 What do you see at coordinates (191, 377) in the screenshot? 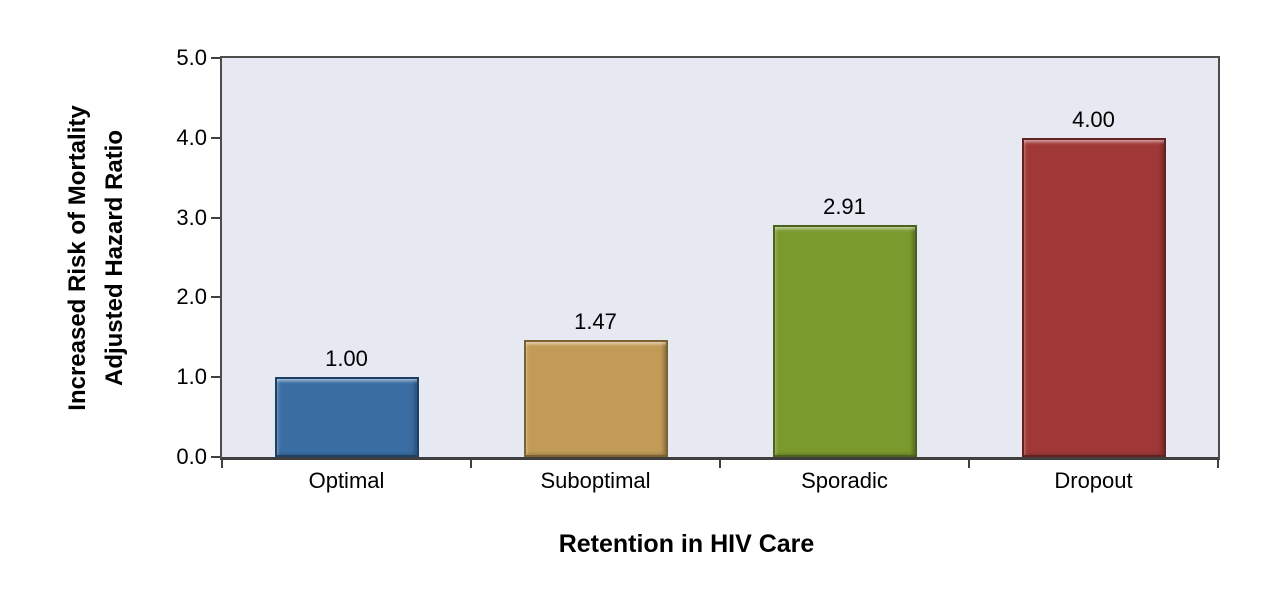
I see `y-tick-label: 1.0` at bounding box center [191, 377].